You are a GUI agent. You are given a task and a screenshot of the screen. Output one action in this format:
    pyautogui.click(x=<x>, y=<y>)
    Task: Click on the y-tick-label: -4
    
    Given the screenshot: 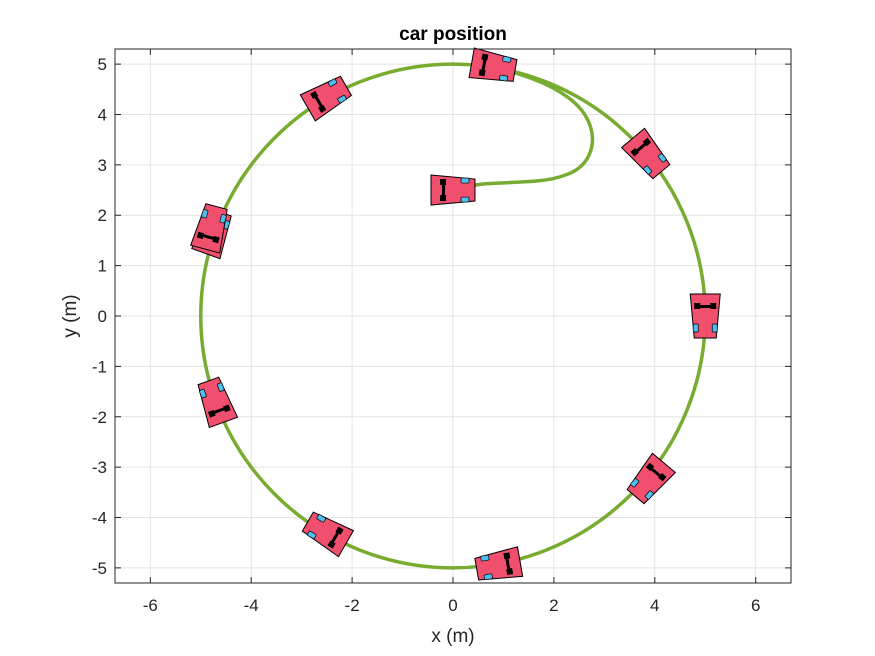 What is the action you would take?
    pyautogui.click(x=99, y=518)
    